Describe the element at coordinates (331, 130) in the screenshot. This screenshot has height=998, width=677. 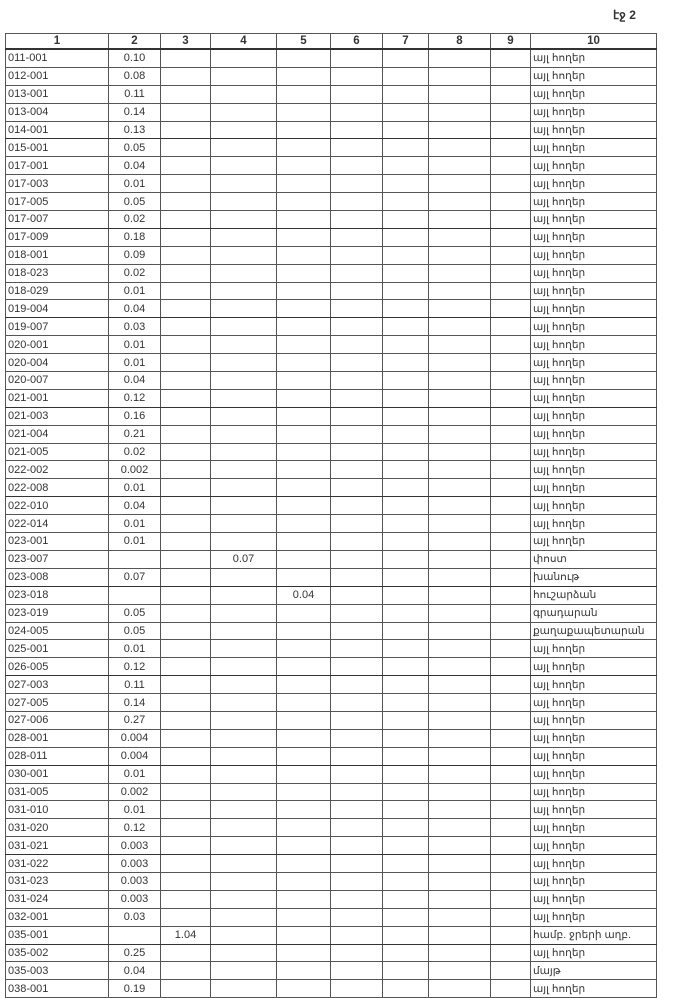
I see `table-row: 014-001 0.13 այլ հողեր` at that location.